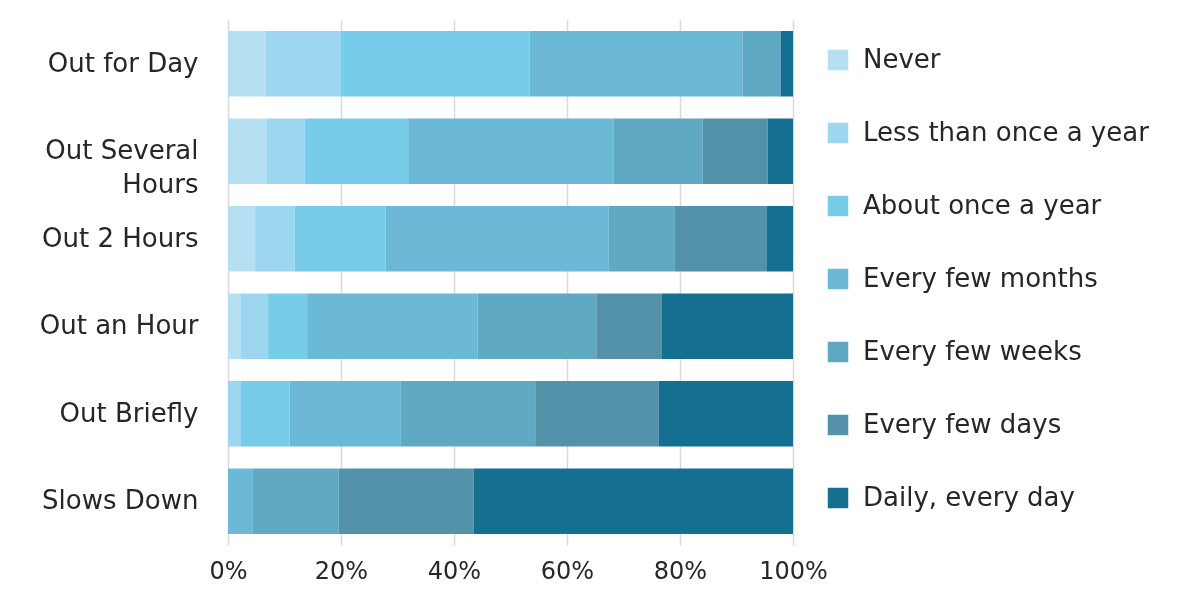 The width and height of the screenshot is (1190, 602). Describe the element at coordinates (793, 570) in the screenshot. I see `x-tick-label: 100%` at that location.